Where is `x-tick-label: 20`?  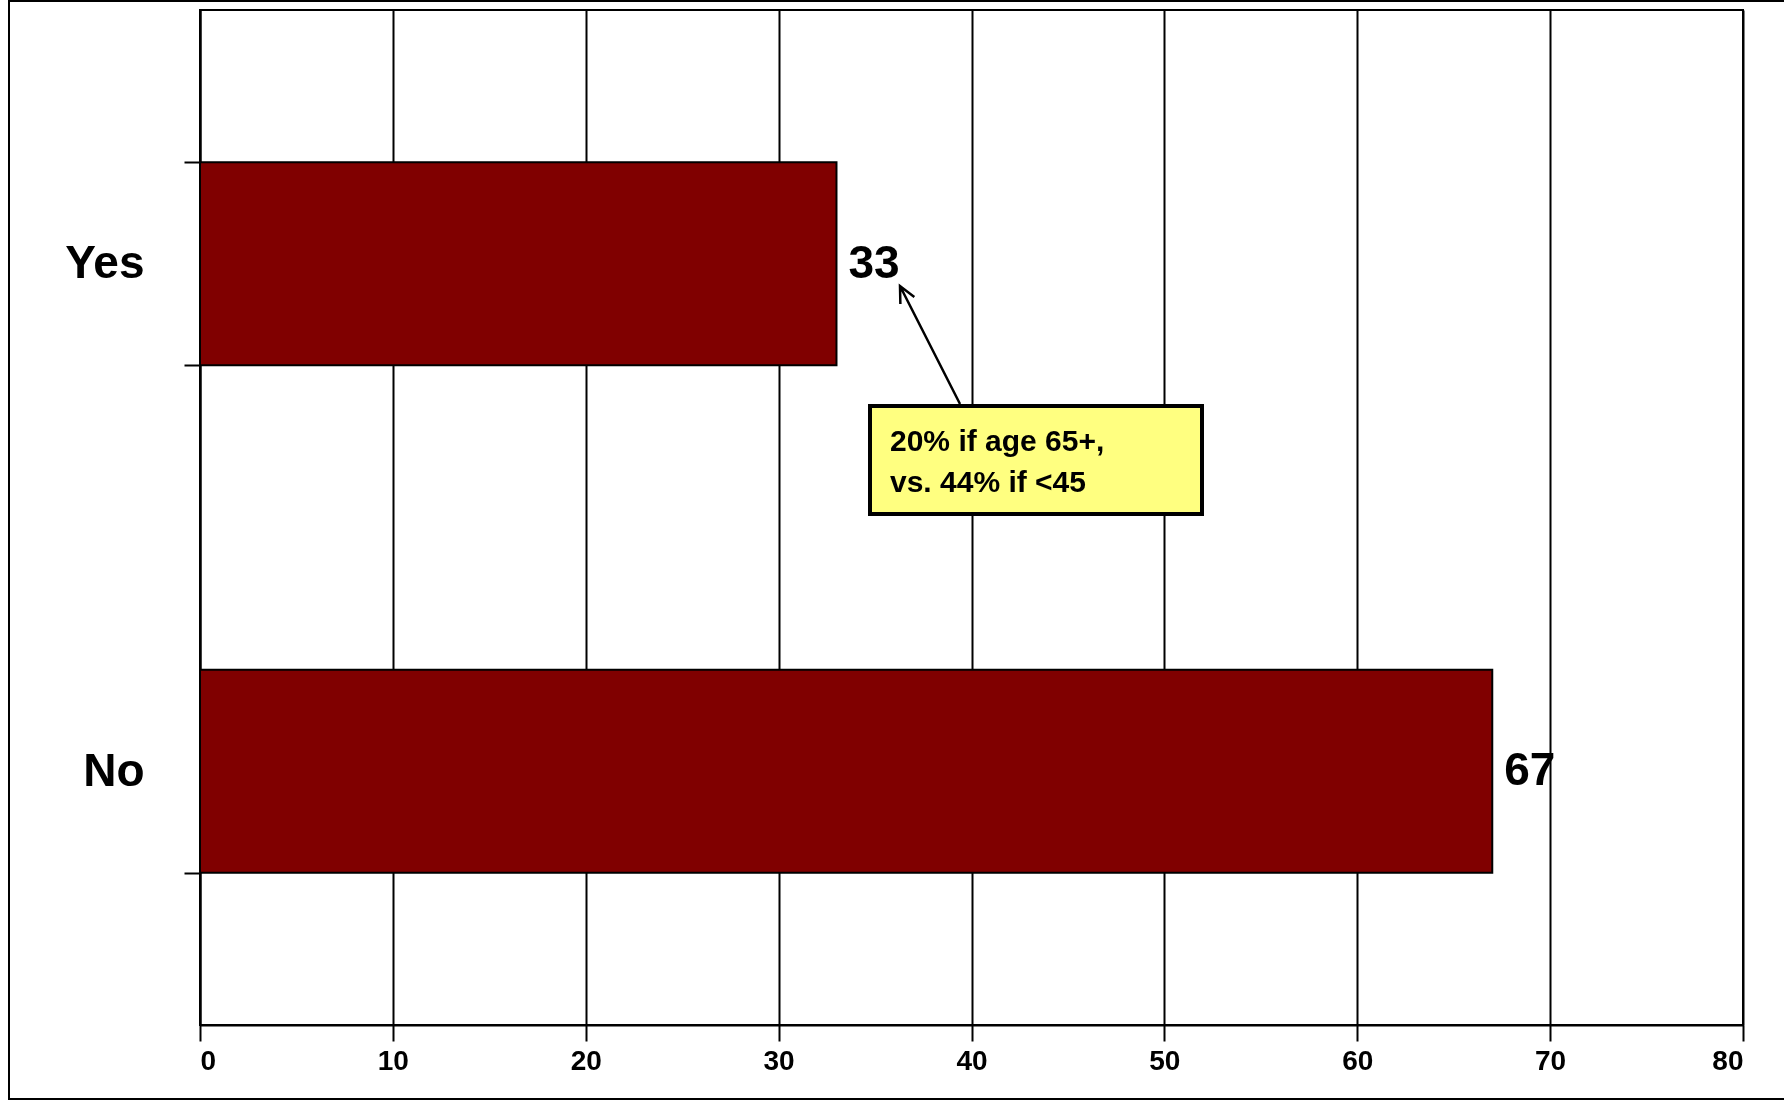
x-tick-label: 20 is located at coordinates (586, 1060).